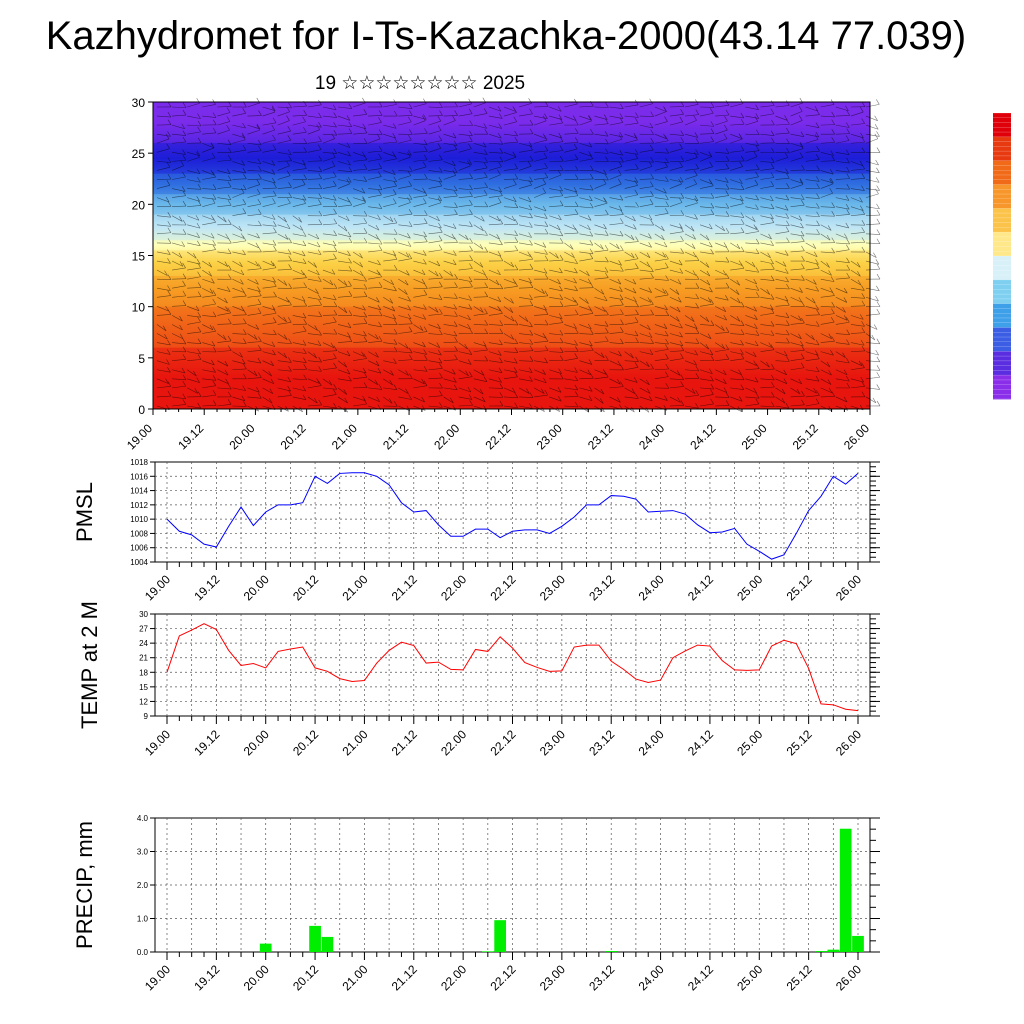 This screenshot has height=1024, width=1024. Describe the element at coordinates (139, 562) in the screenshot. I see `y-tick-label: 1004` at that location.